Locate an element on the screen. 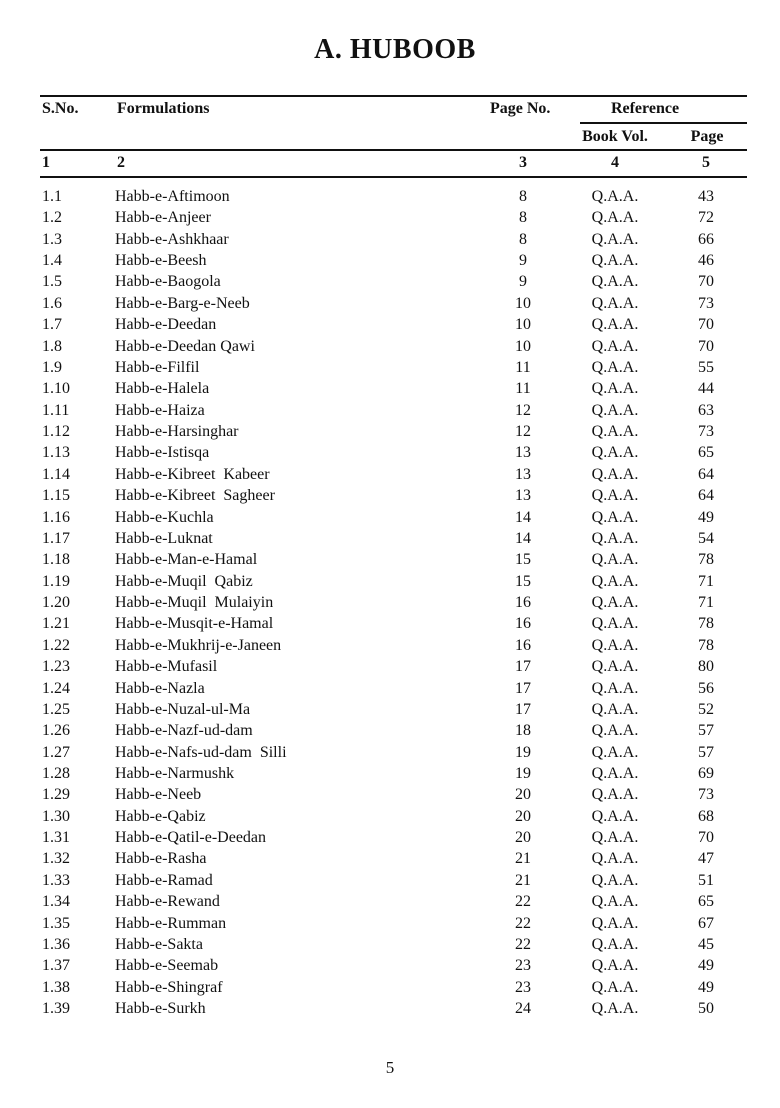  row-formulation: Habb-e-Rewand is located at coordinates (167, 902).